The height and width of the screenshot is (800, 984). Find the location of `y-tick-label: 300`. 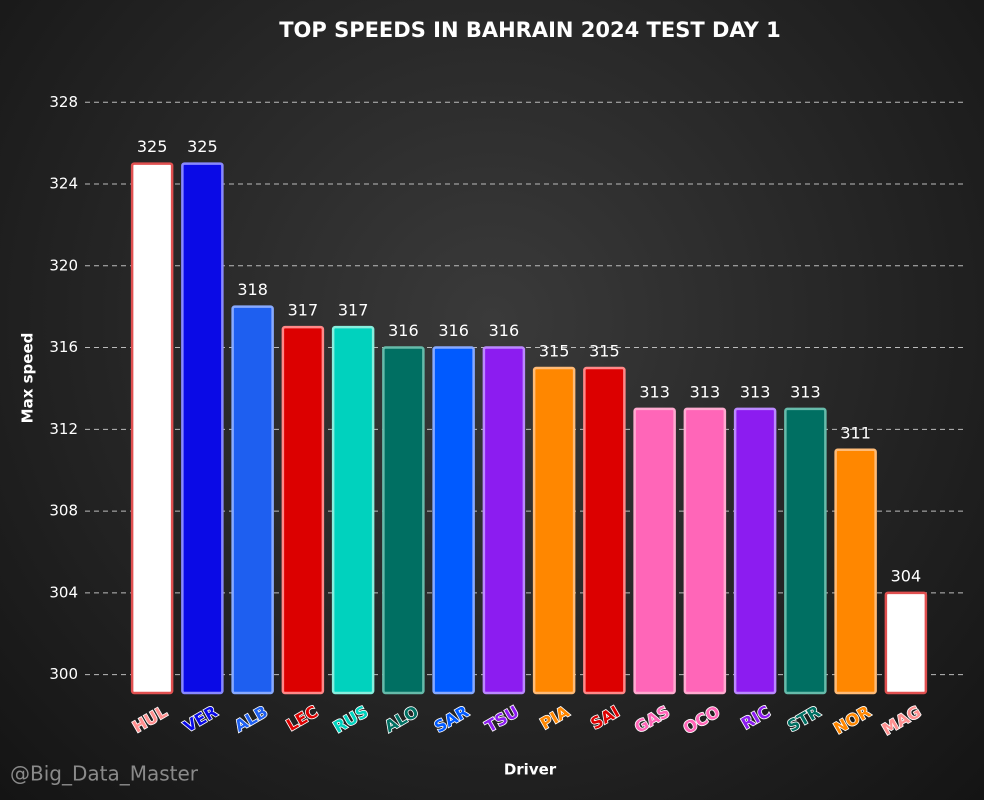

y-tick-label: 300 is located at coordinates (63, 674).